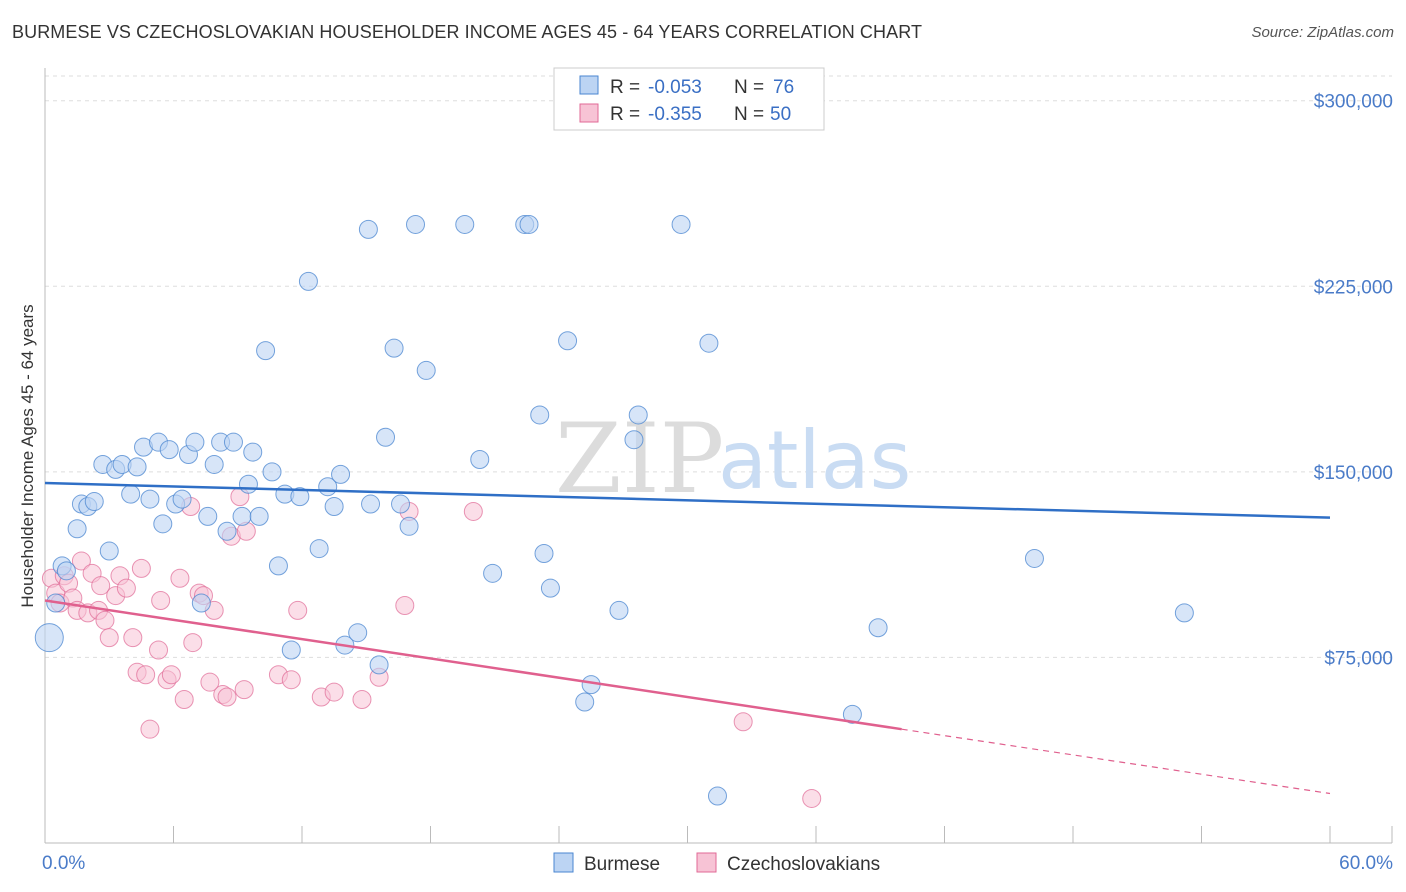 The height and width of the screenshot is (892, 1406). What do you see at coordinates (1322, 32) in the screenshot?
I see `chart-source: Source: ZipAtlas.com` at bounding box center [1322, 32].